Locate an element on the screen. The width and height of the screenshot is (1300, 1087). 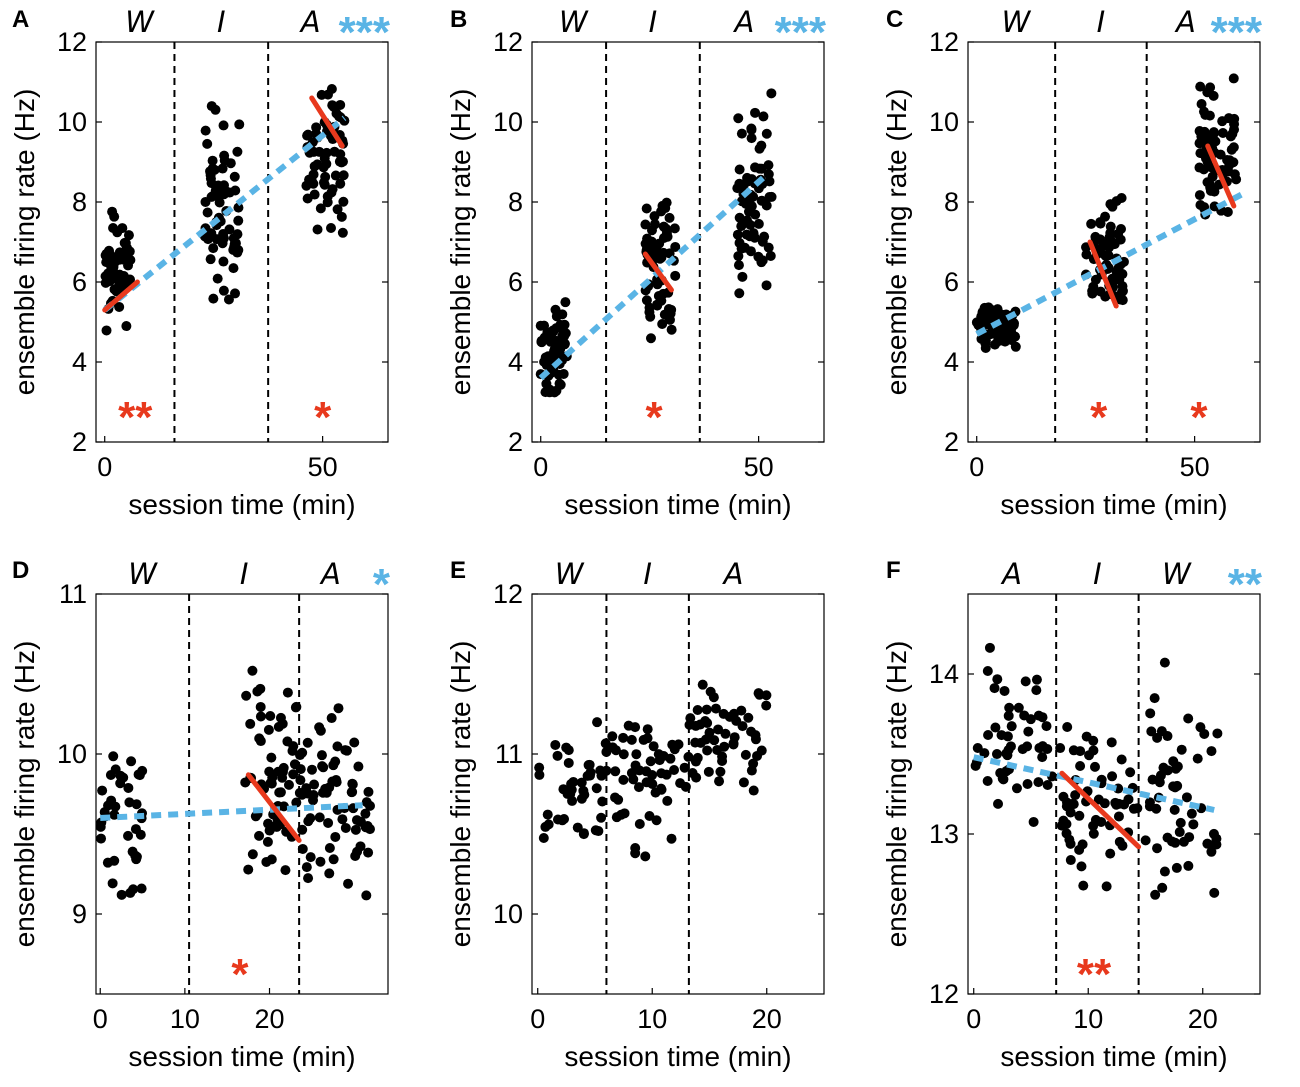
phase-label-A: A is located at coordinates (330, 574).